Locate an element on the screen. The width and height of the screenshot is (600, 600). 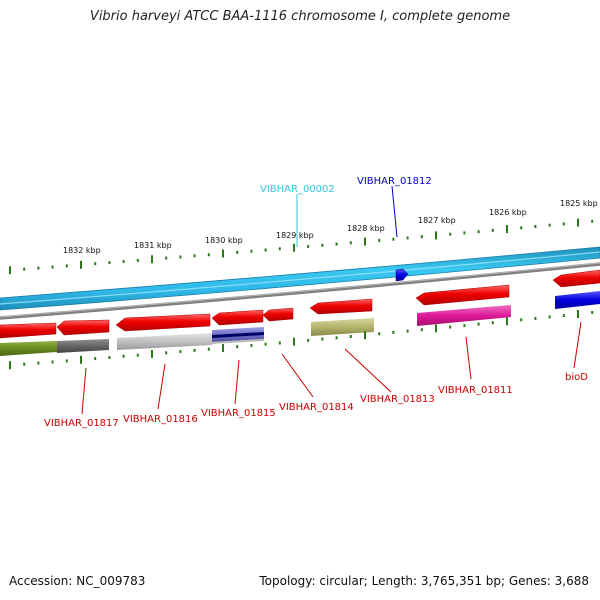
feature-stripe-navy is located at coordinates (238, 335).